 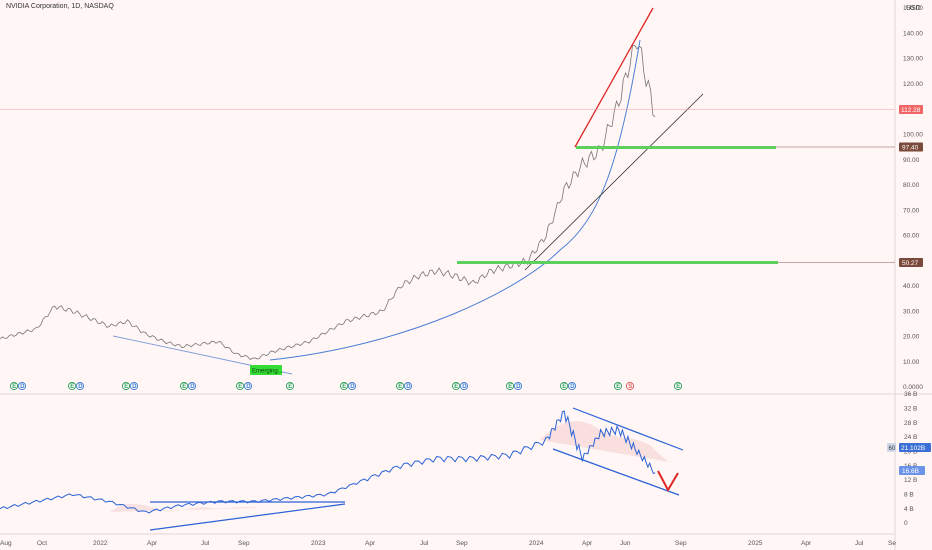 What do you see at coordinates (910, 394) in the screenshot?
I see `indicator-tick-label: 36 B` at bounding box center [910, 394].